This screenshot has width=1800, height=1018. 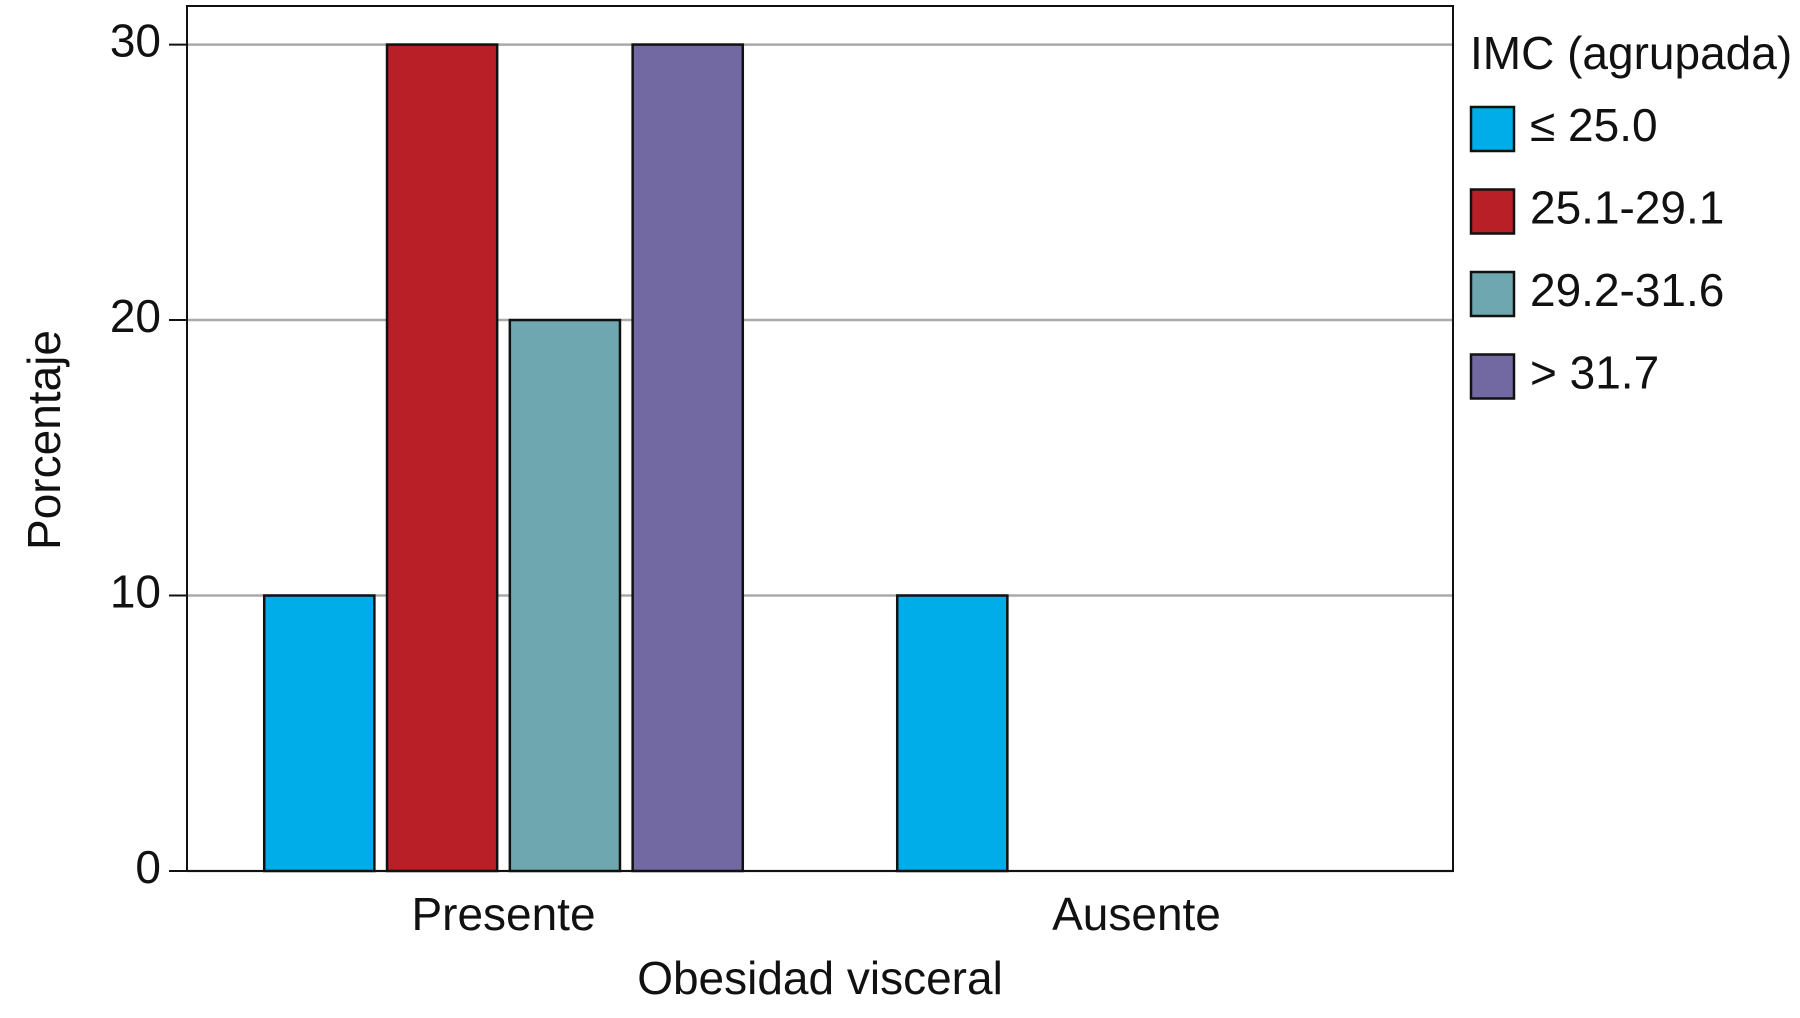 What do you see at coordinates (44, 440) in the screenshot?
I see `y-axis-title: Porcentaje` at bounding box center [44, 440].